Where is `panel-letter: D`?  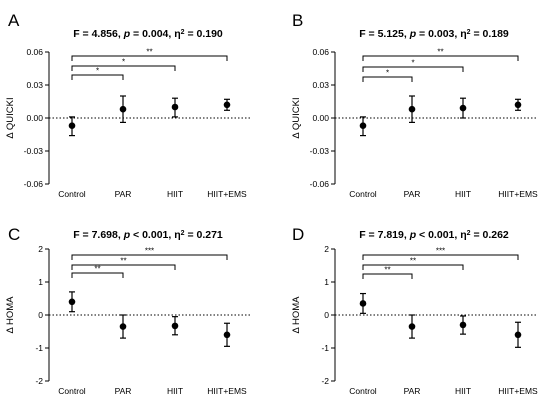 panel-letter: D is located at coordinates (298, 234).